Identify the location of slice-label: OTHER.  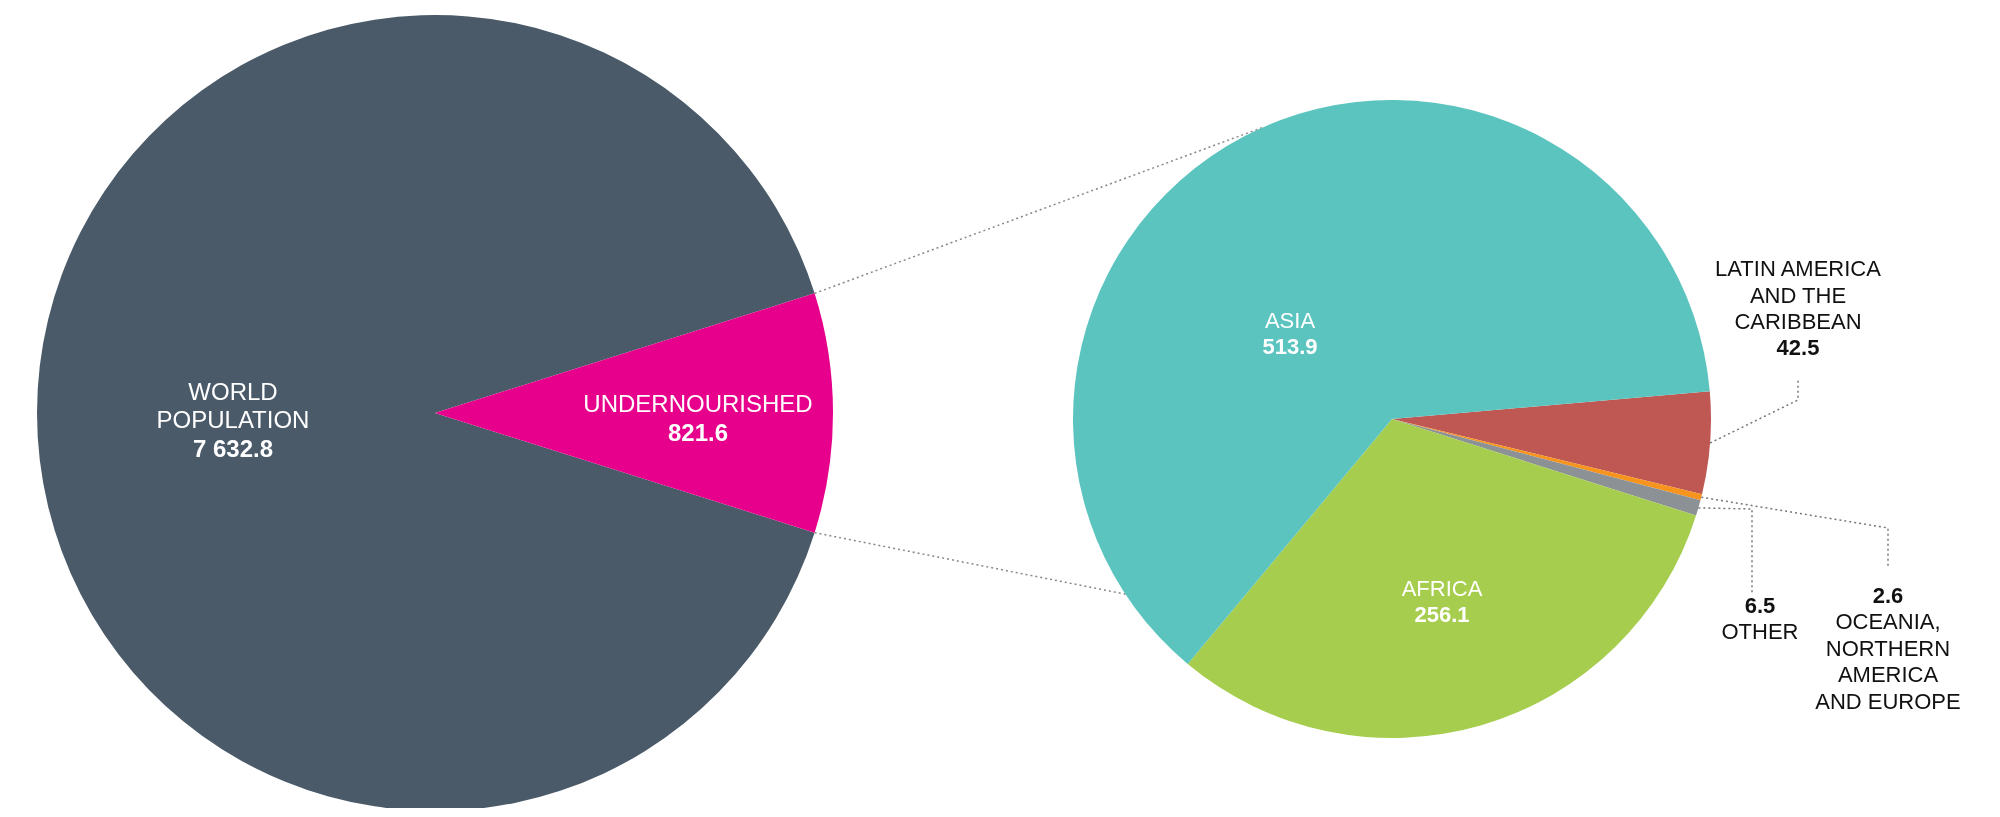
(1760, 631).